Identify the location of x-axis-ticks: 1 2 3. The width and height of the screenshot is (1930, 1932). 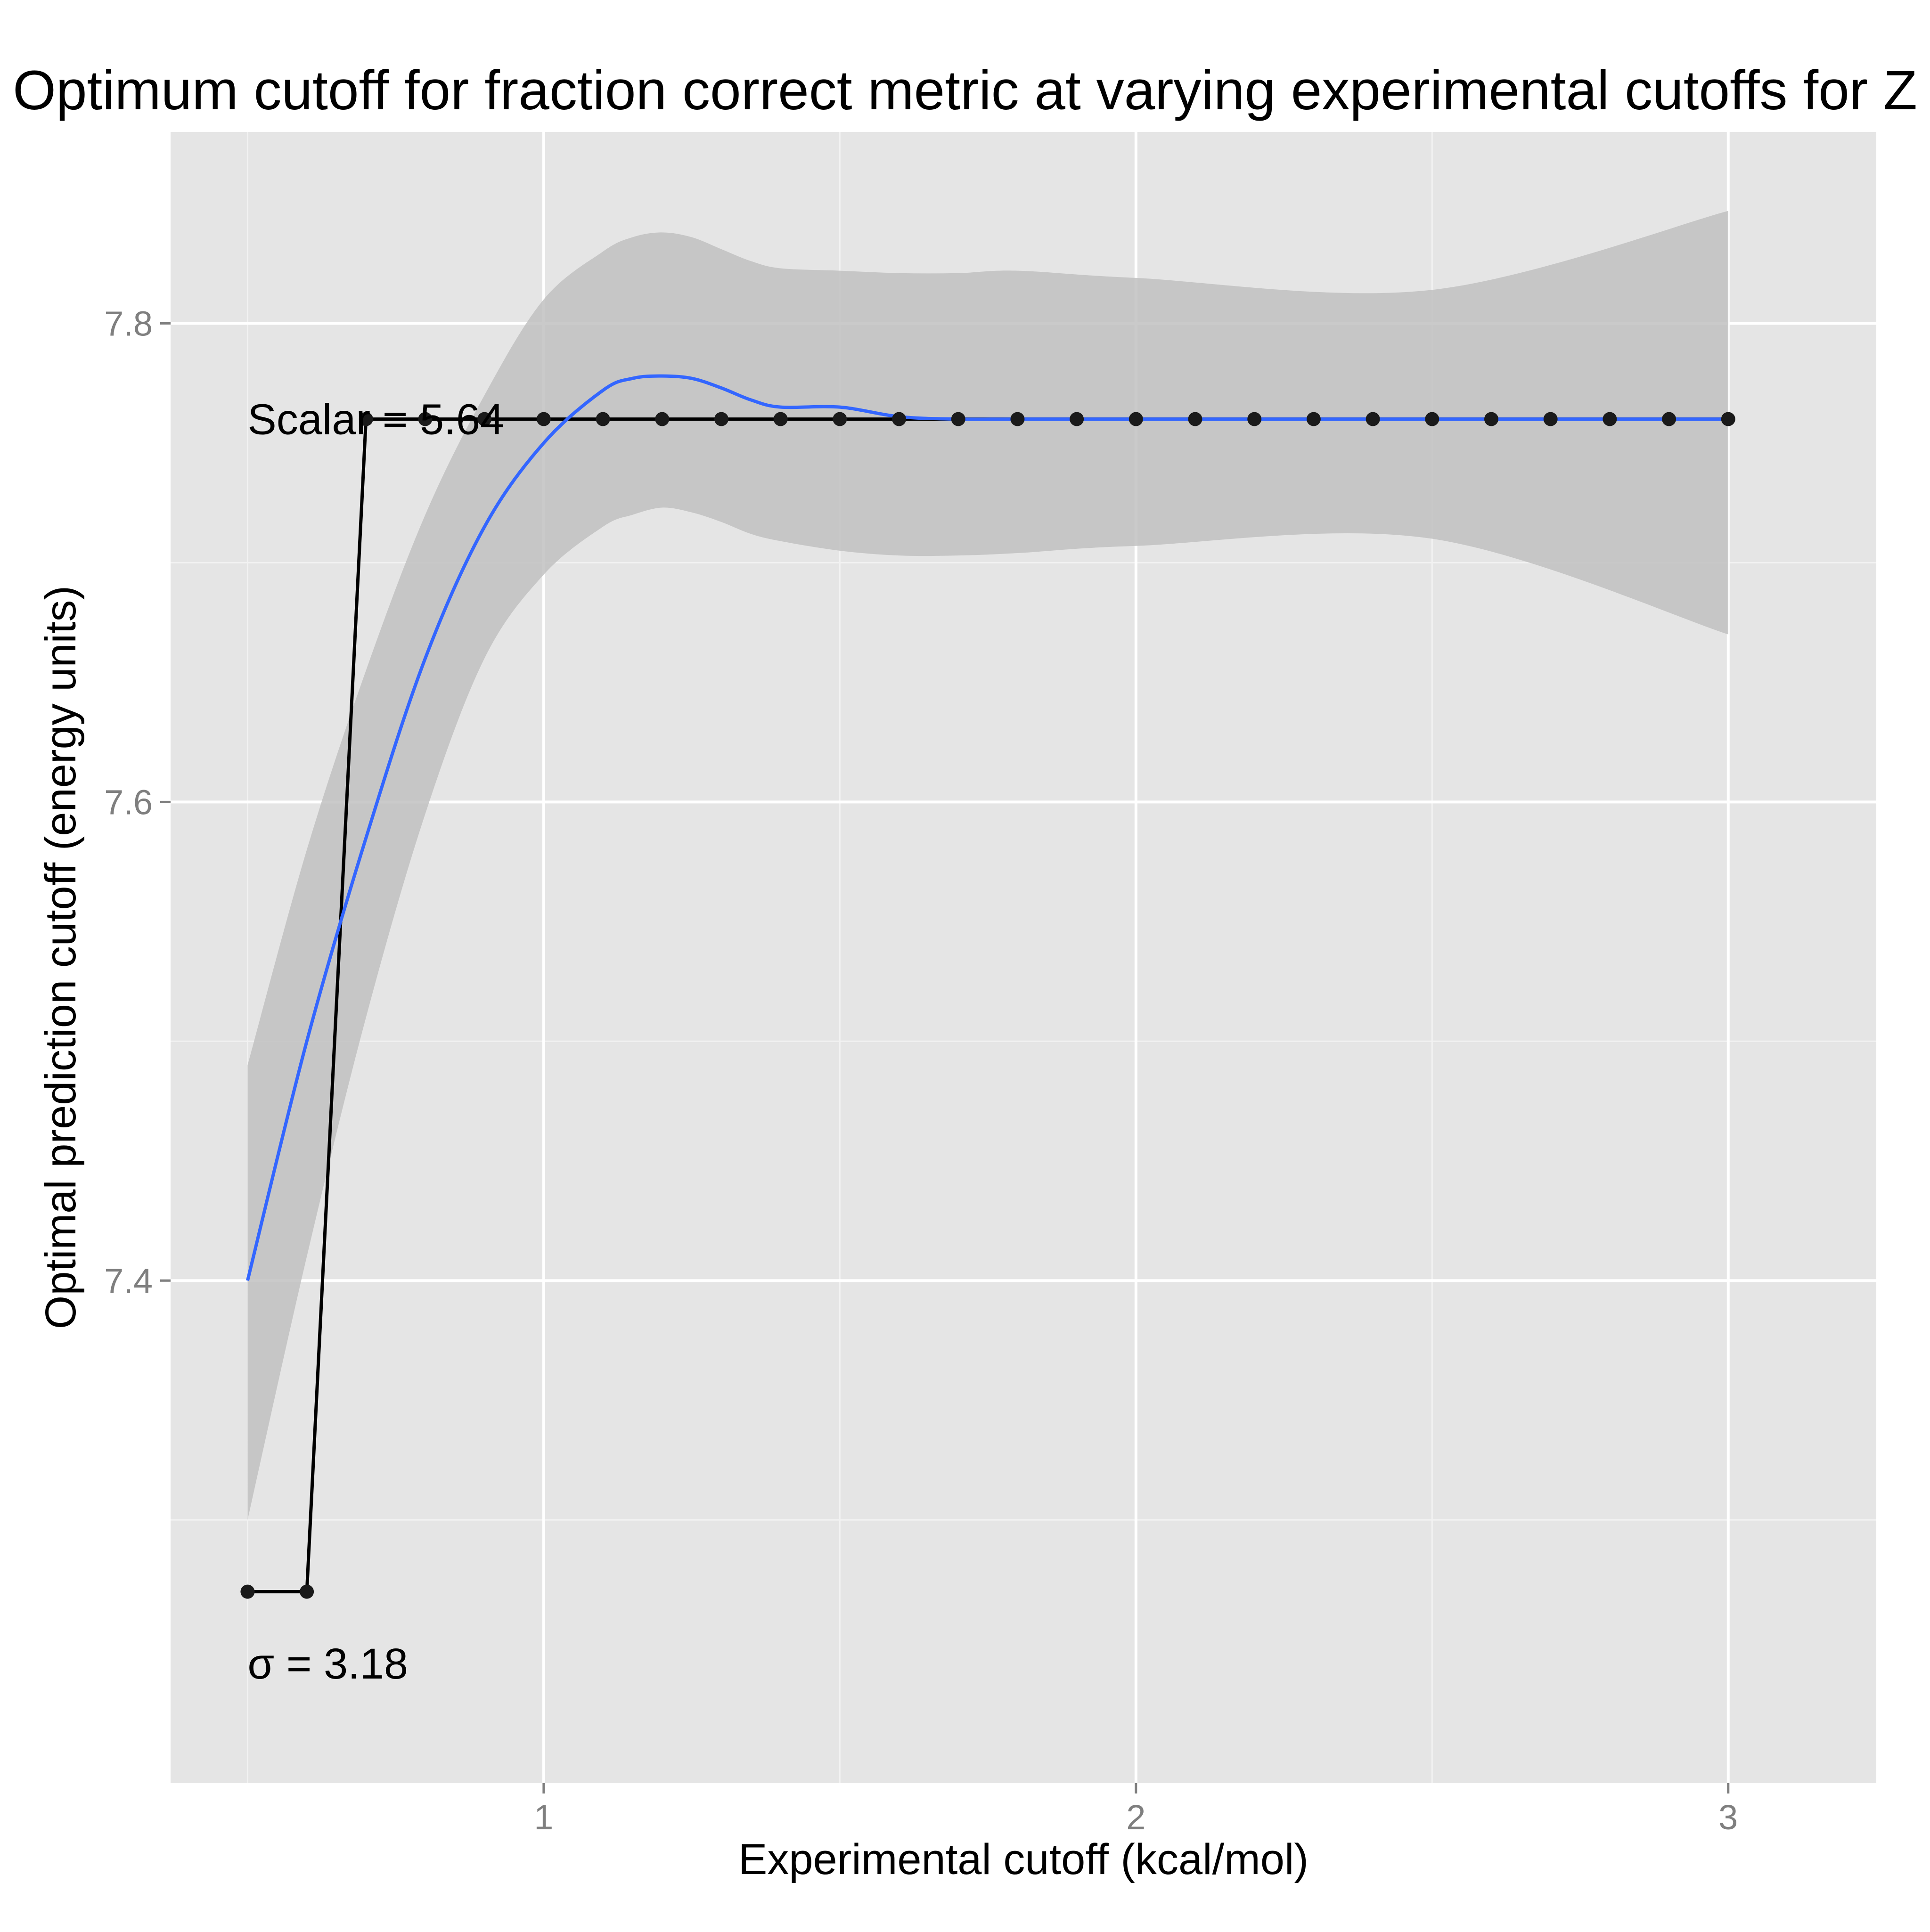
(1136, 1810).